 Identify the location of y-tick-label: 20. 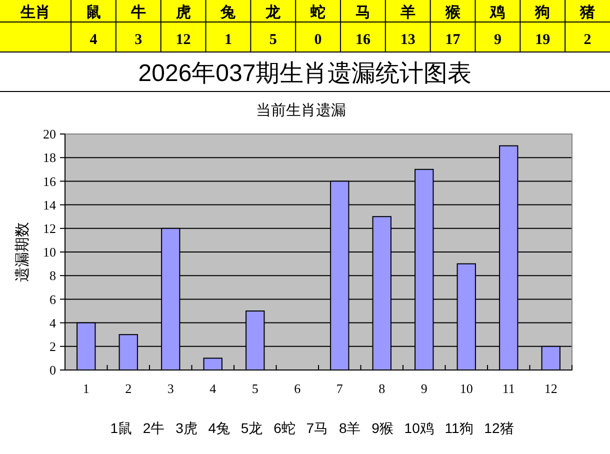
(49, 134).